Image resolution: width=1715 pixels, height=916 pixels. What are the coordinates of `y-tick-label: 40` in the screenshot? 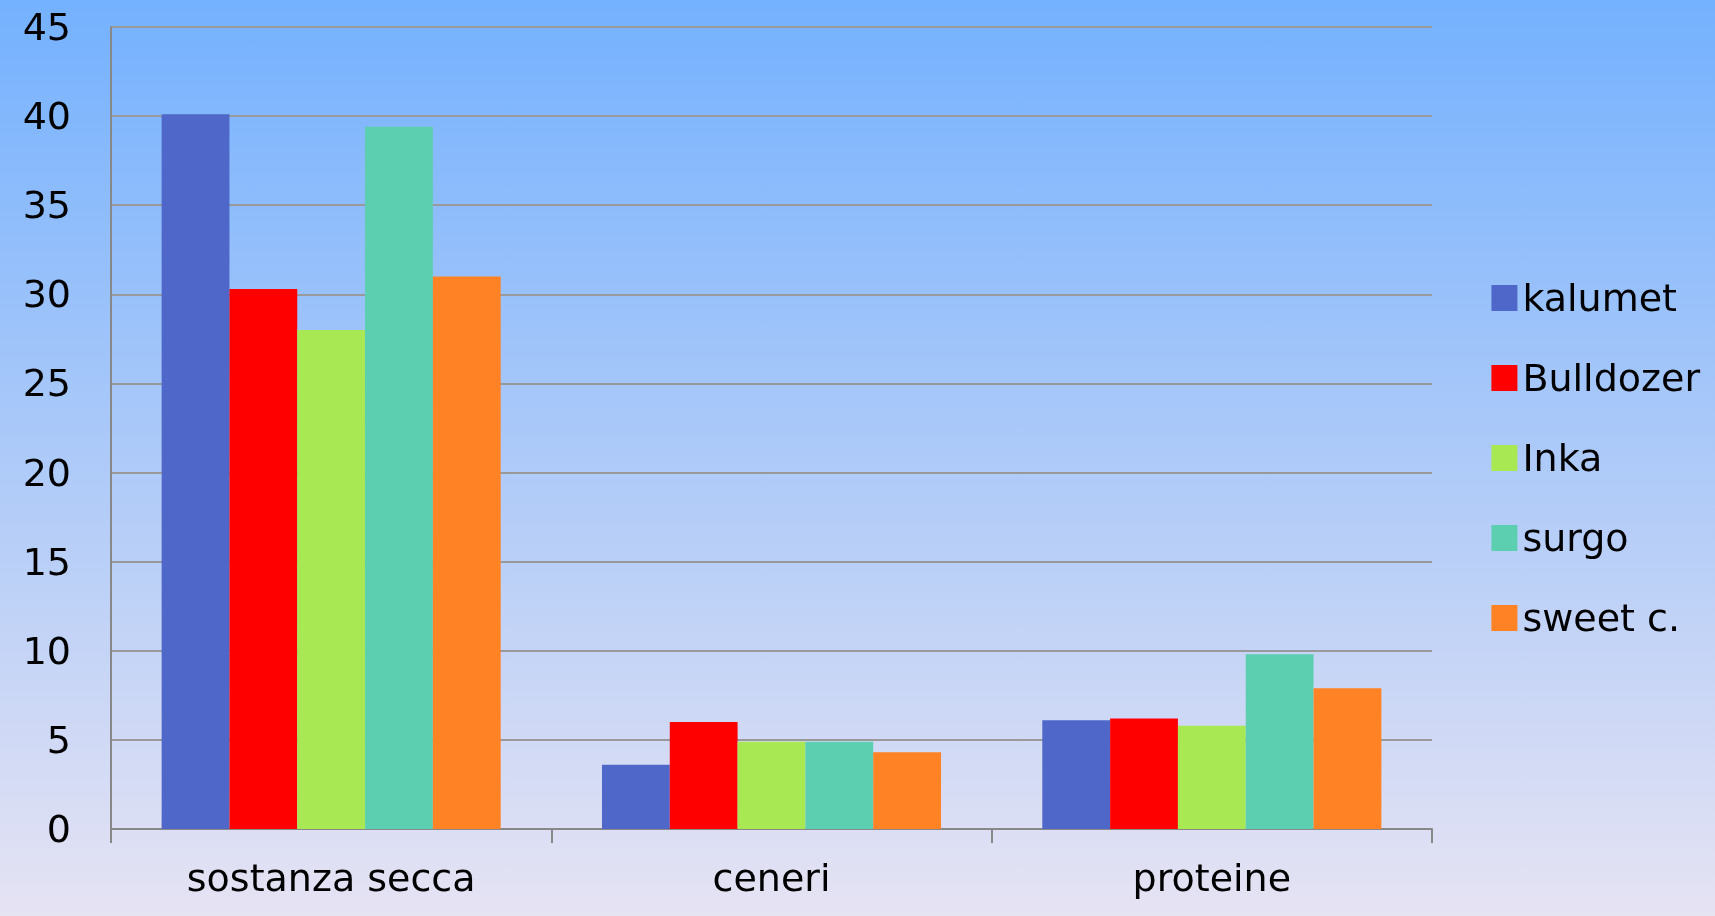 It's located at (46, 116).